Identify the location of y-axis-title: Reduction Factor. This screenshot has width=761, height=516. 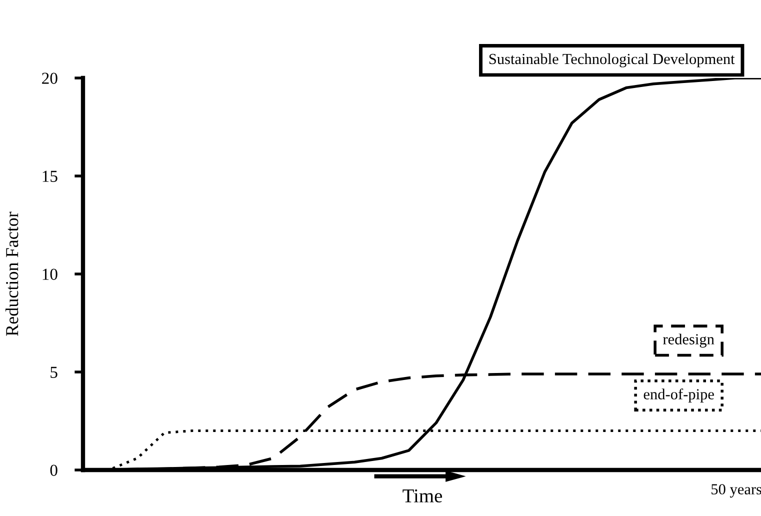
(12, 274).